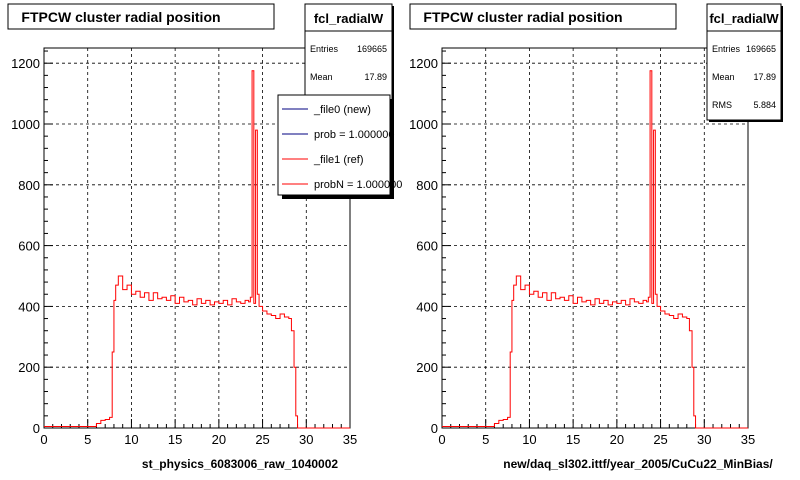 Image resolution: width=800 pixels, height=480 pixels. Describe the element at coordinates (338, 160) in the screenshot. I see `legend-entry-label: _file1 (ref)` at that location.